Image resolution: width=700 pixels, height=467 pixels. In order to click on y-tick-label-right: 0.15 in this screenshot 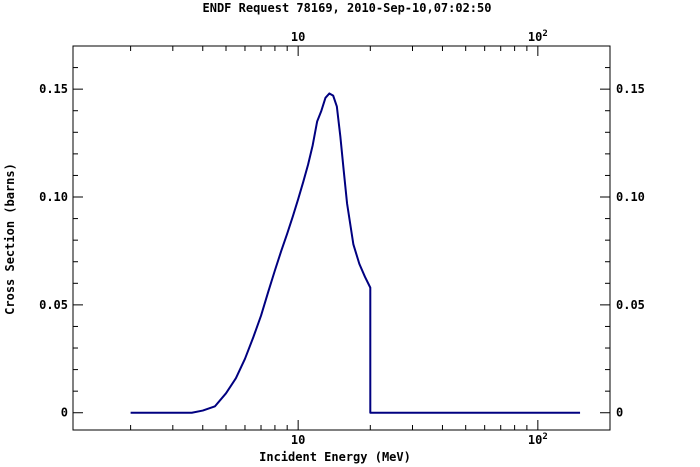, I will do `click(630, 89)`.